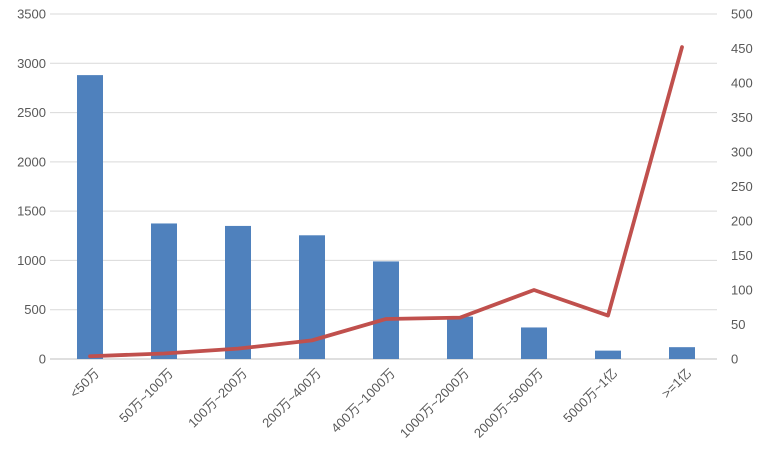 The height and width of the screenshot is (471, 777). What do you see at coordinates (742, 152) in the screenshot?
I see `right-axis-tick-label: 300` at bounding box center [742, 152].